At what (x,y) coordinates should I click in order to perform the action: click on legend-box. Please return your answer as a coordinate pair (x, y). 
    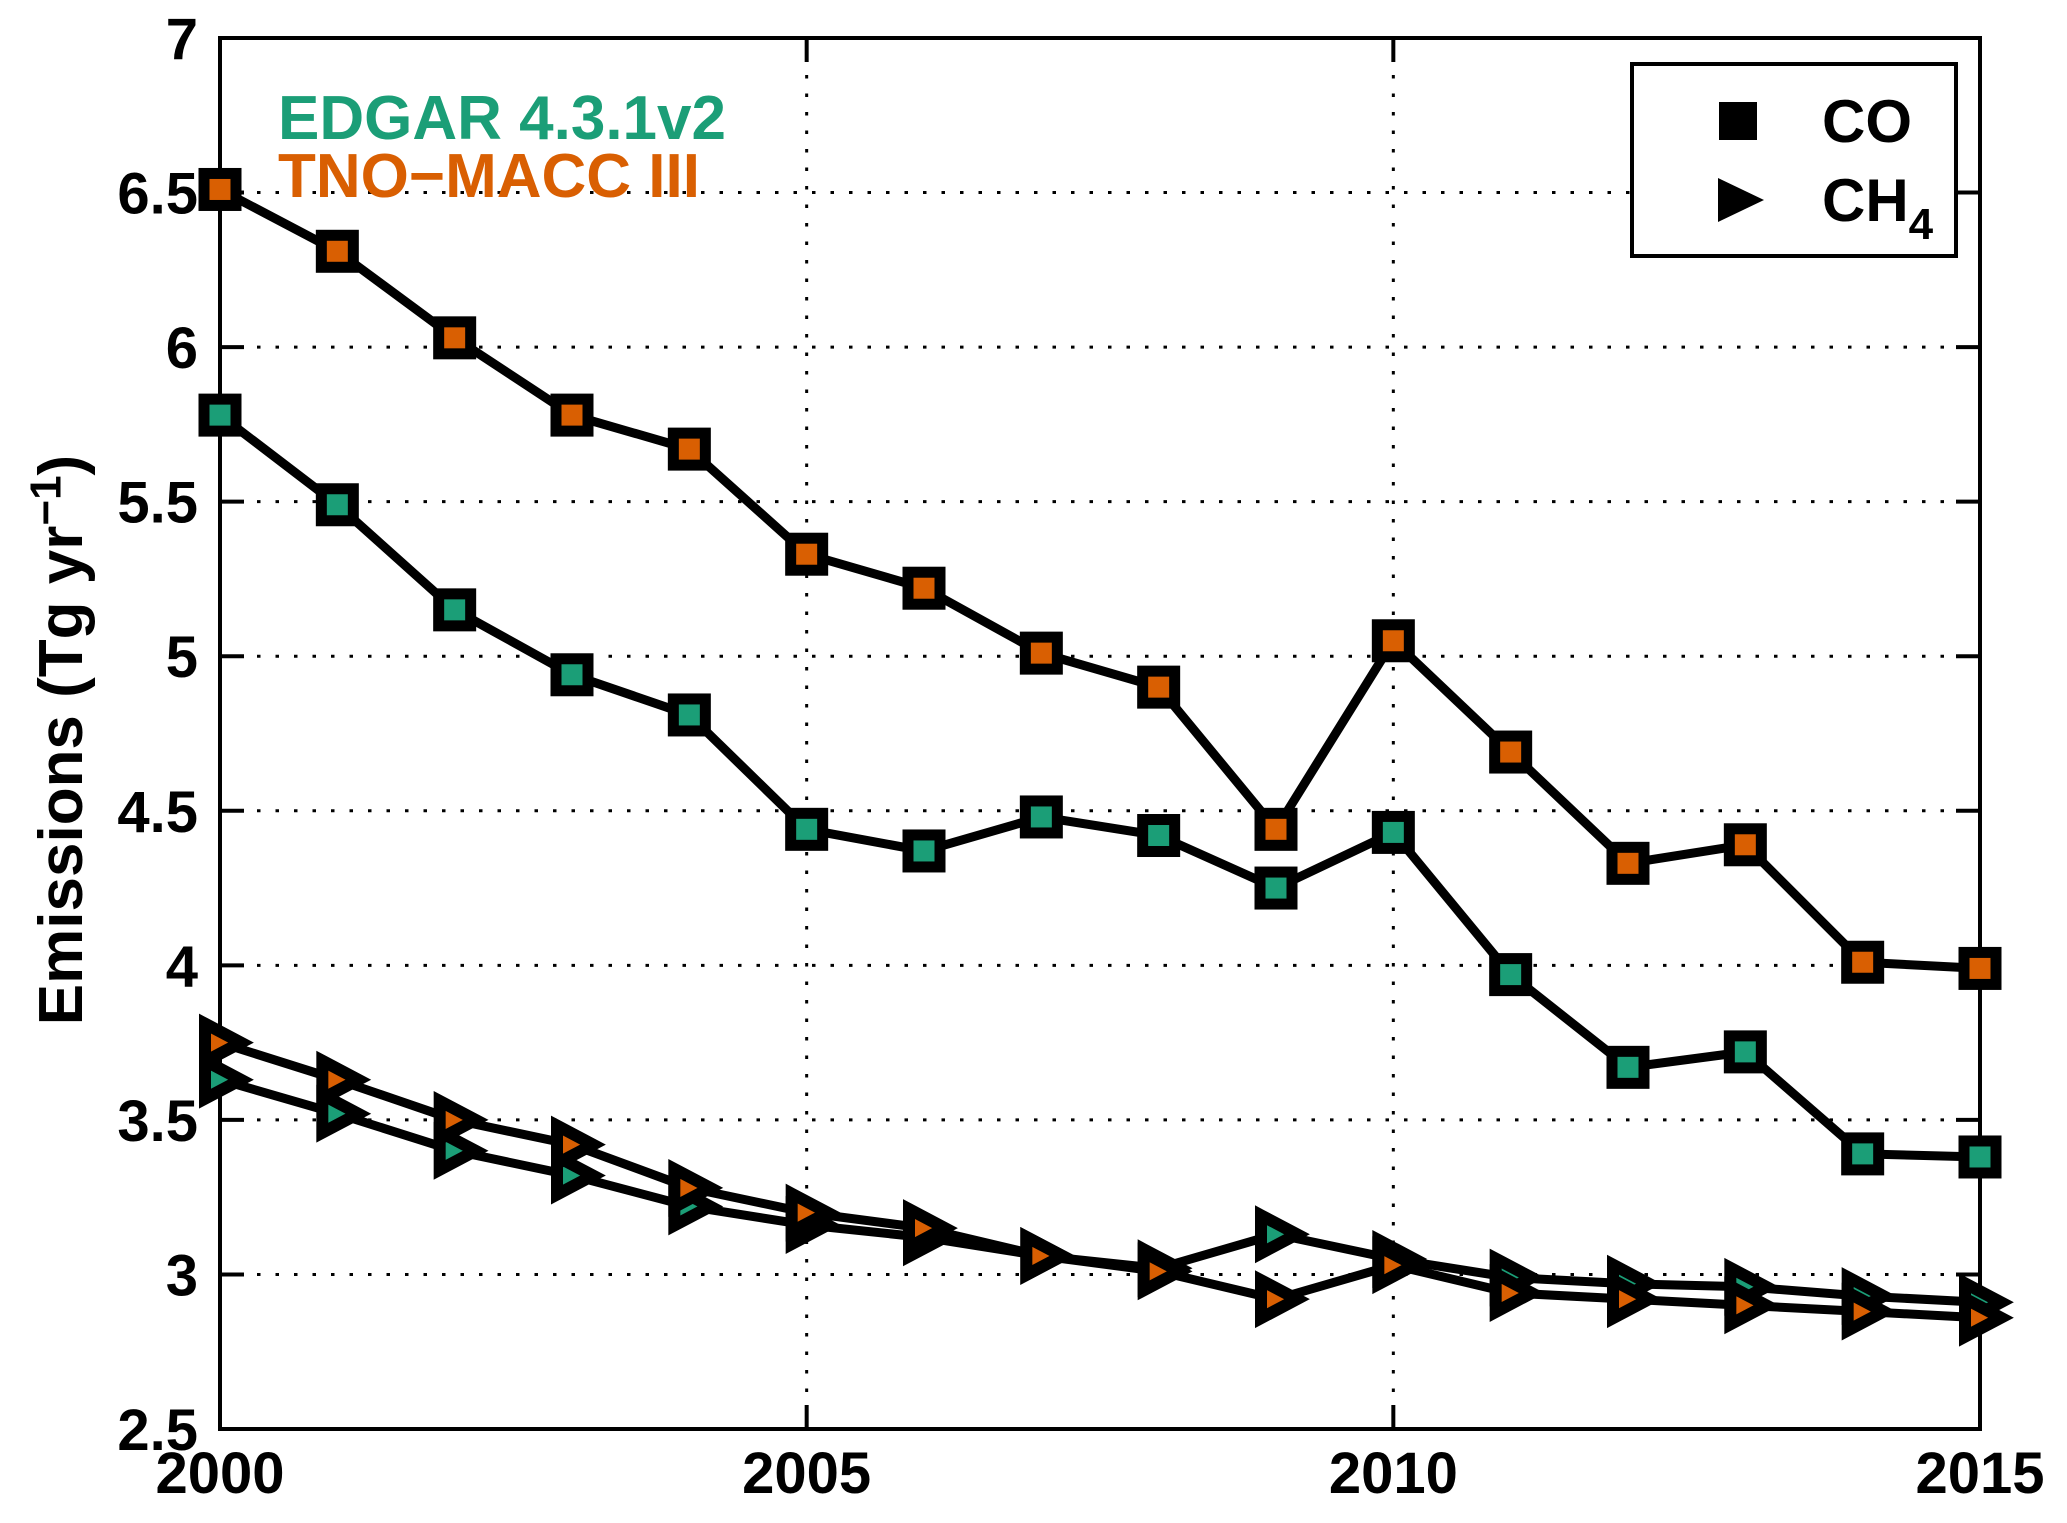
    Looking at the image, I should click on (1794, 160).